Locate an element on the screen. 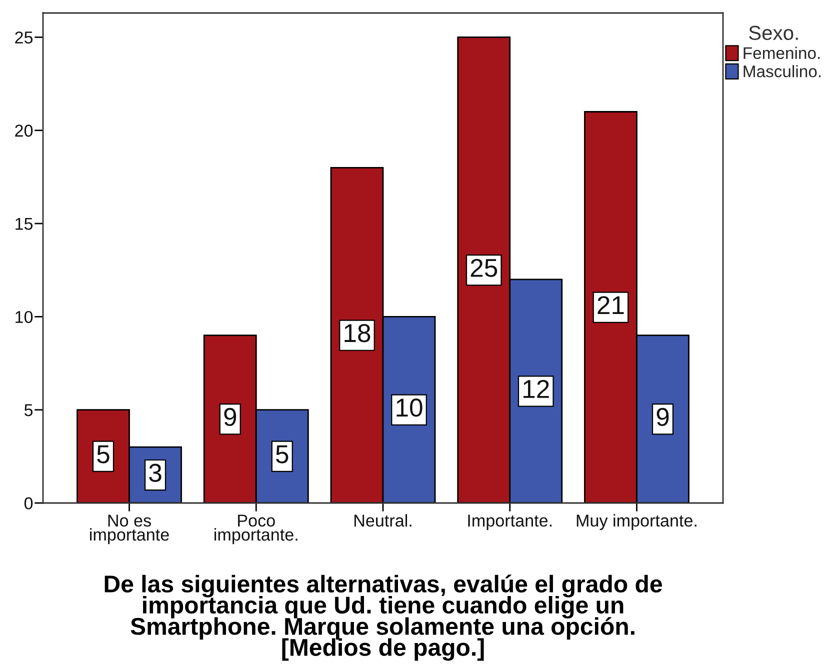 The height and width of the screenshot is (668, 833). x-tick-label: Poco importante. is located at coordinates (256, 529).